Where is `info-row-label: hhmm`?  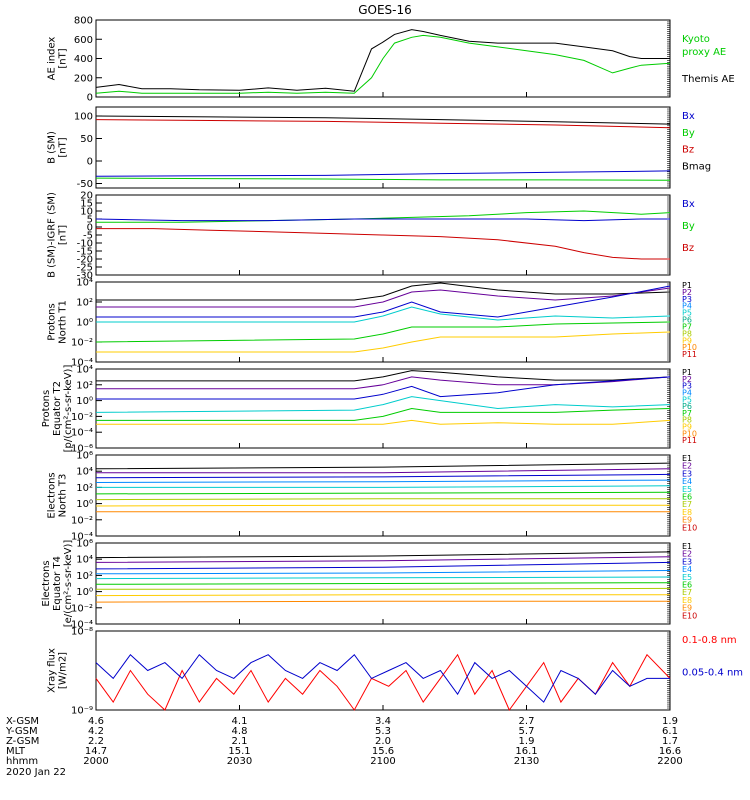 info-row-label: hhmm is located at coordinates (22, 761).